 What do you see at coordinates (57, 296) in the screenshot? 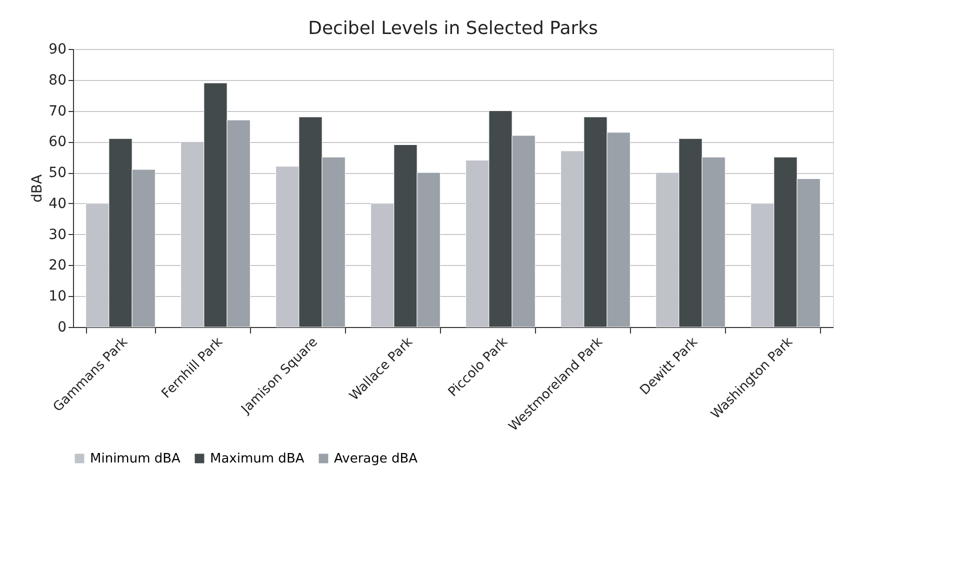
I see `y-tick-label: 10` at bounding box center [57, 296].